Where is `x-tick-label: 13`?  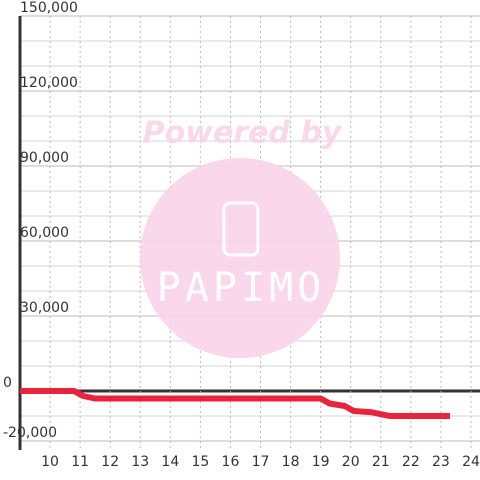 x-tick-label: 13 is located at coordinates (140, 462).